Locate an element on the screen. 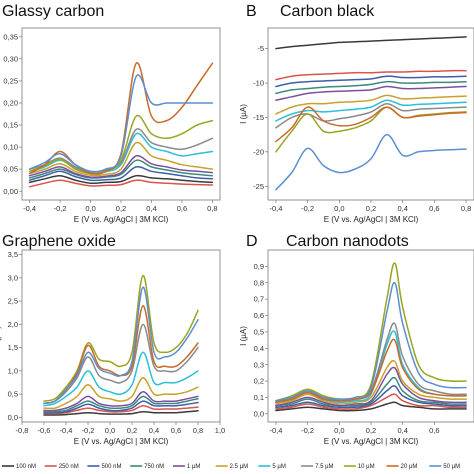 Image resolution: width=474 pixels, height=474 pixels. y-tick-label: 0,25 is located at coordinates (10, 81).